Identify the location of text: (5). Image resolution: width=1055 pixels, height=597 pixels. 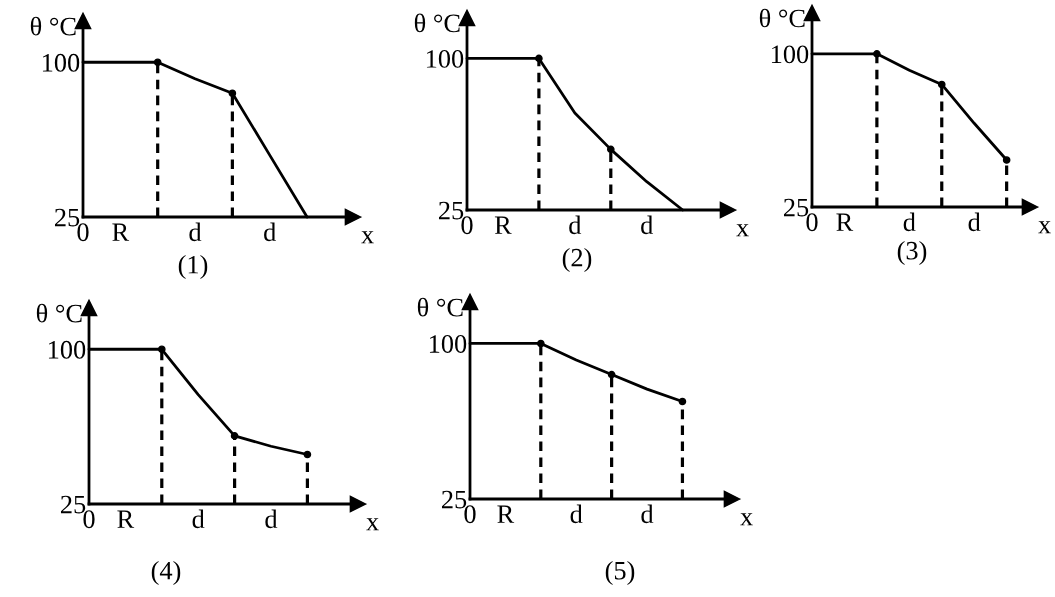
(620, 573).